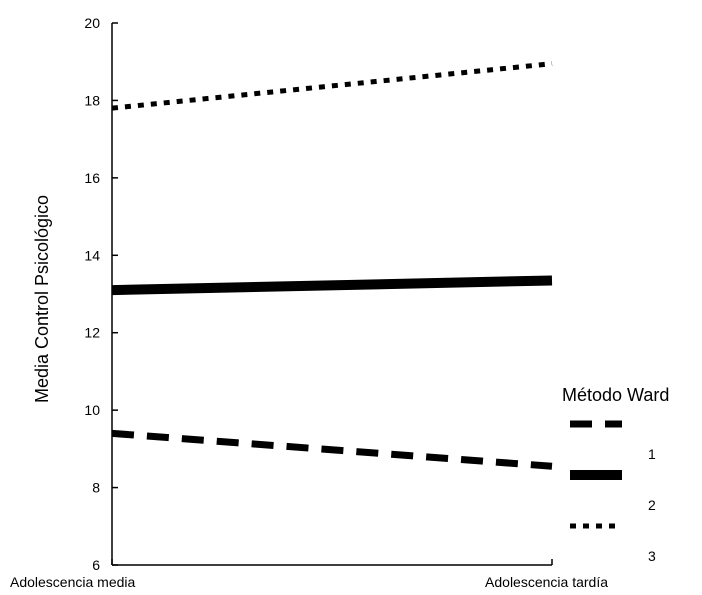 The height and width of the screenshot is (595, 702). Describe the element at coordinates (73, 582) in the screenshot. I see `x-tick-label: Adolescencia media` at that location.